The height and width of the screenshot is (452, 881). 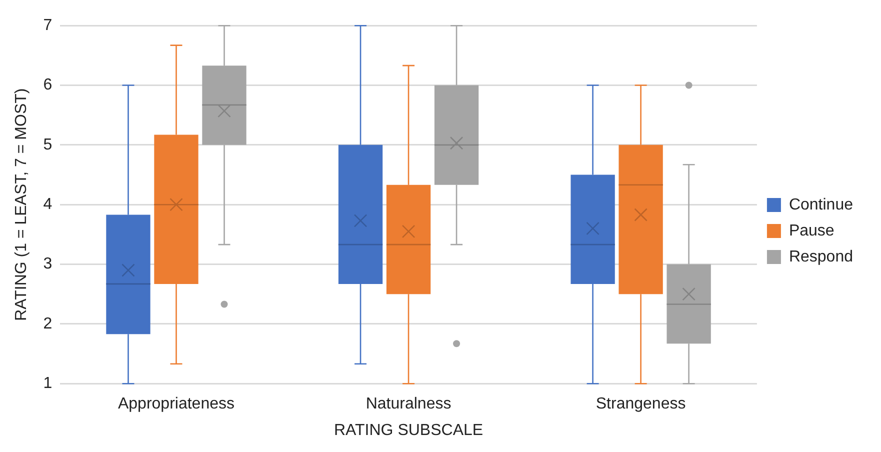 I want to click on y-tick-label: 6, so click(x=47, y=85).